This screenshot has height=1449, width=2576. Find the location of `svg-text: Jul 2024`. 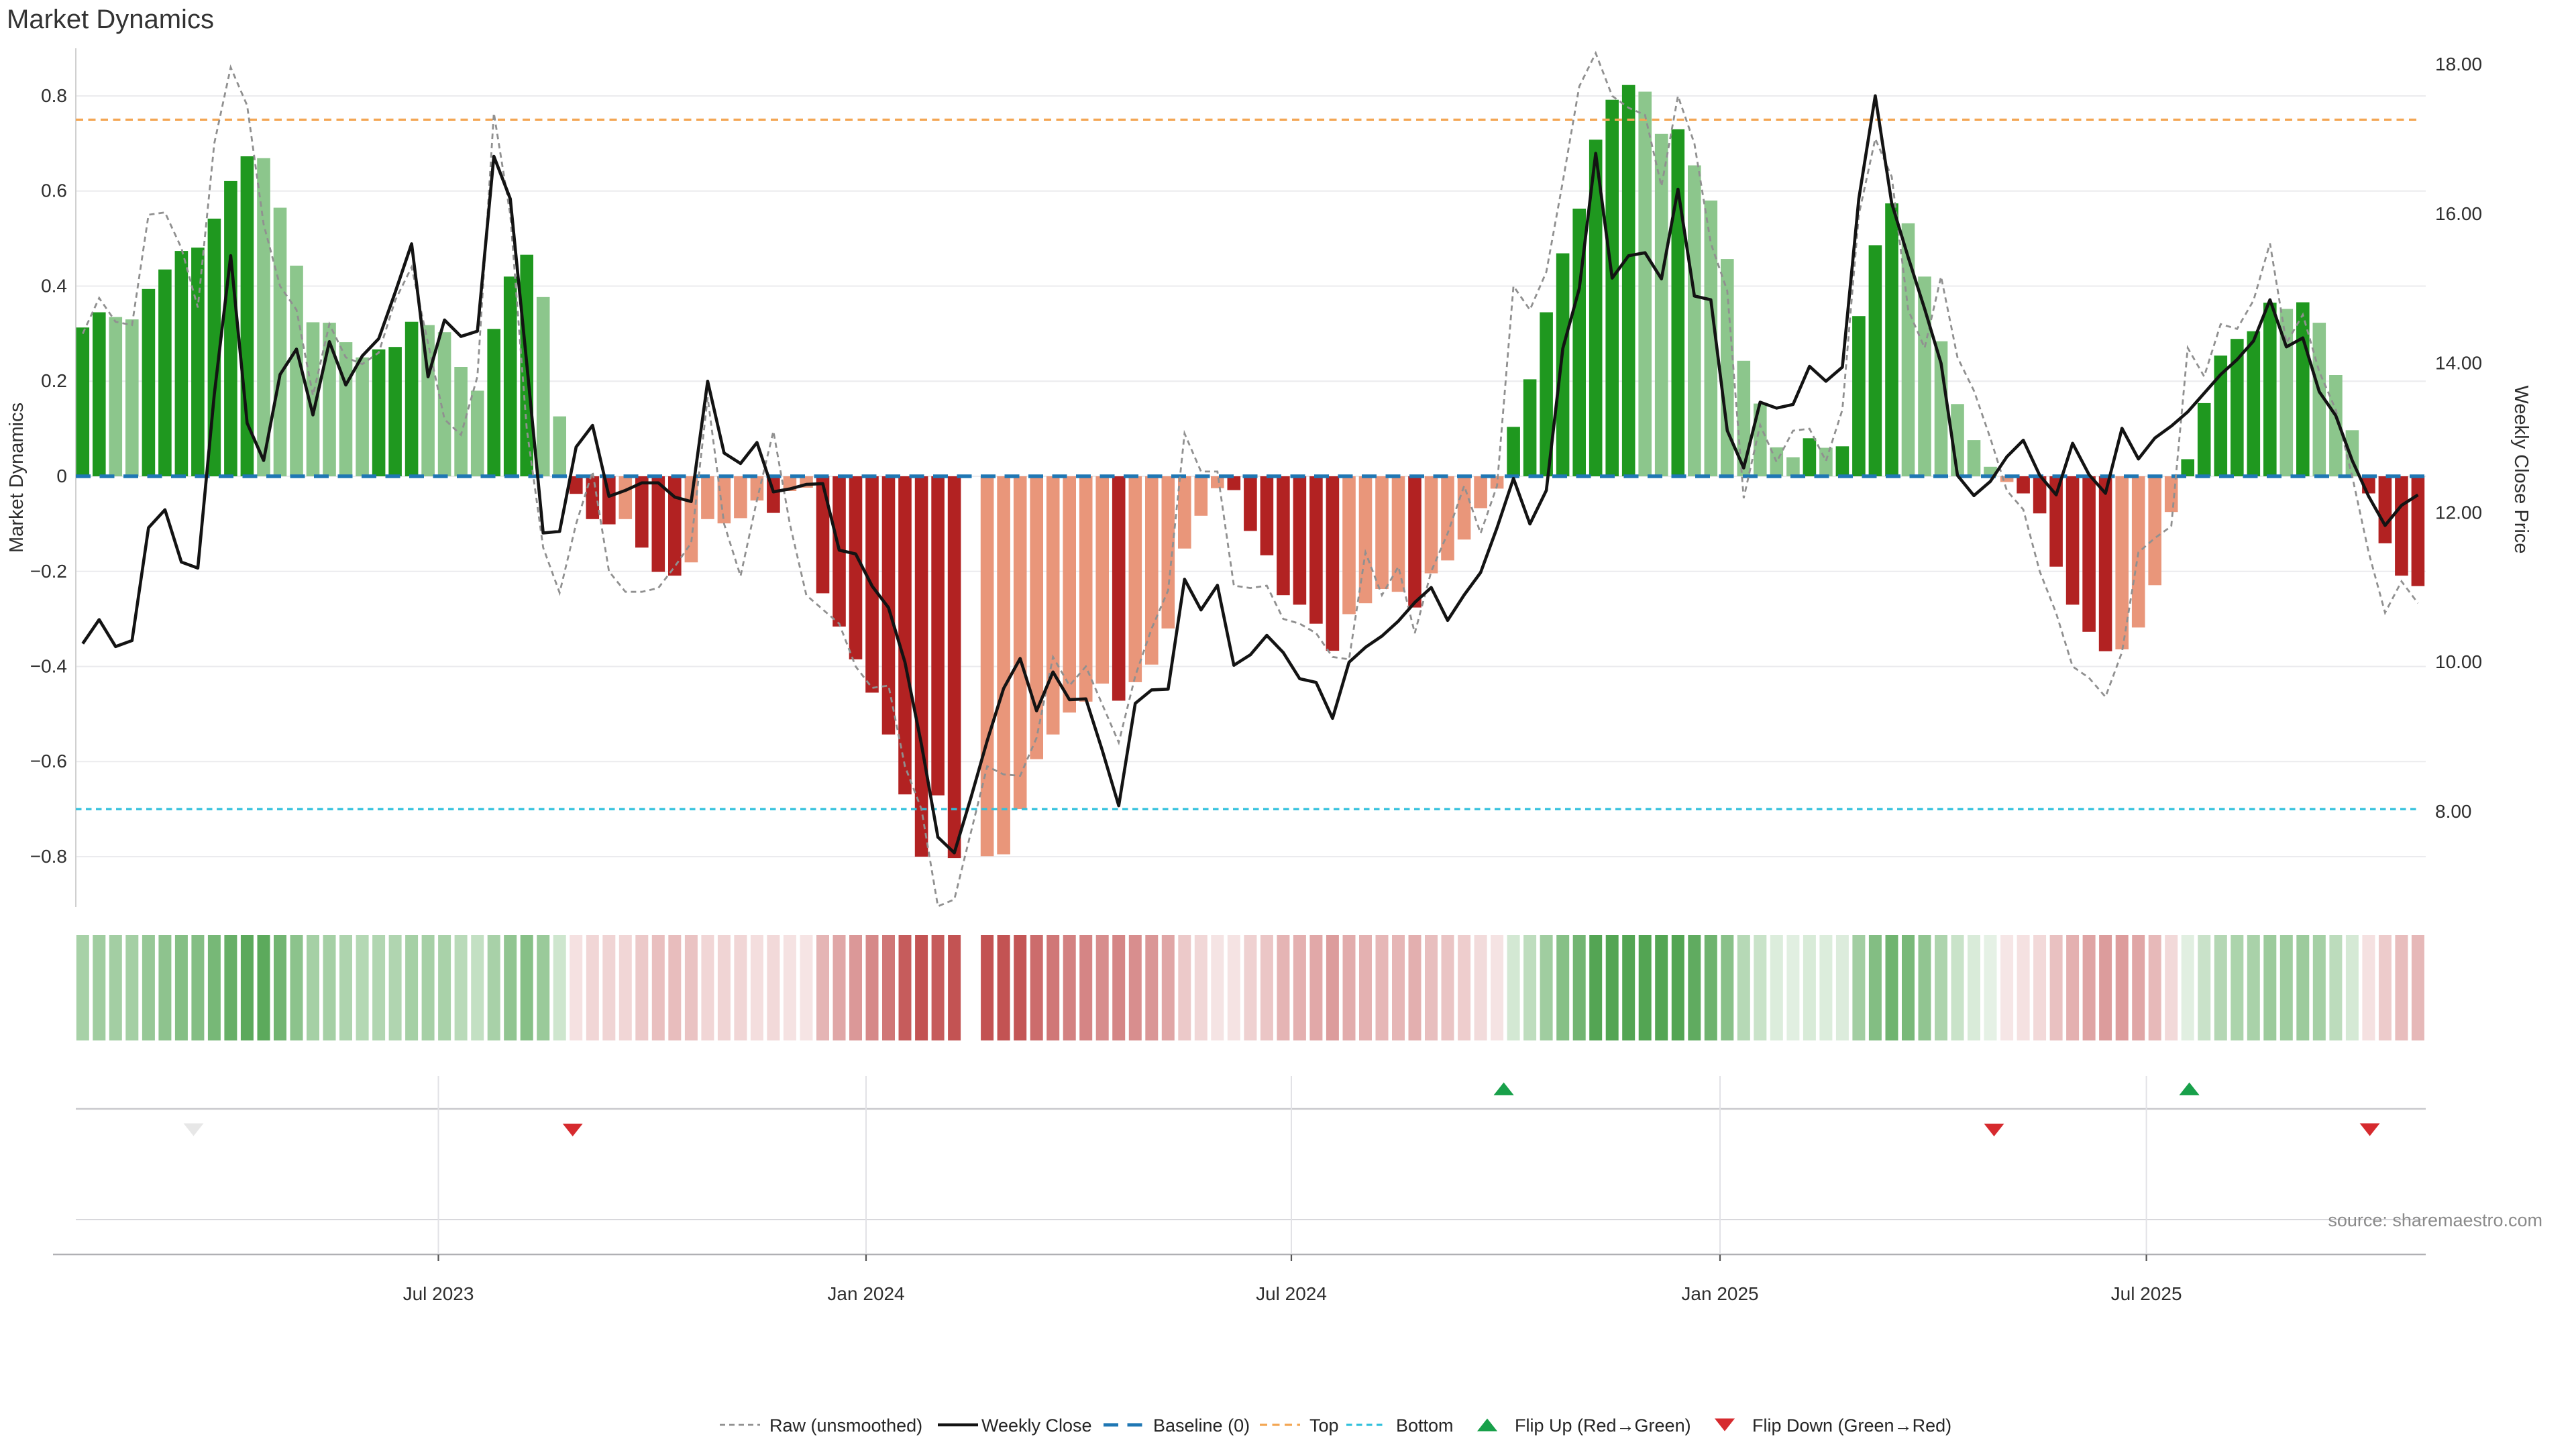

svg-text: Jul 2024 is located at coordinates (1291, 1293).